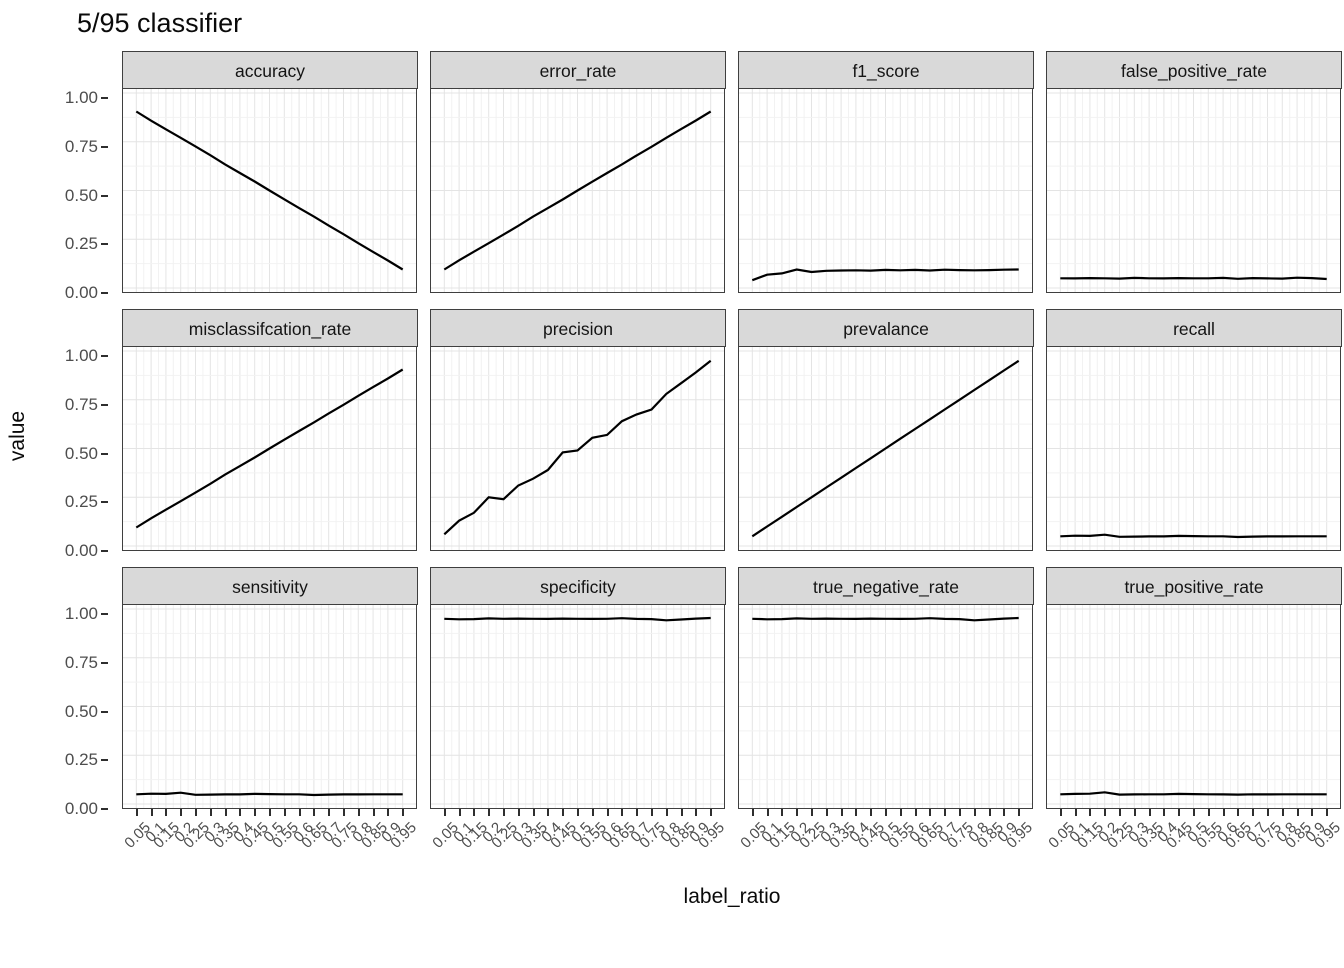  What do you see at coordinates (81, 662) in the screenshot?
I see `y-tick-label: 0.75` at bounding box center [81, 662].